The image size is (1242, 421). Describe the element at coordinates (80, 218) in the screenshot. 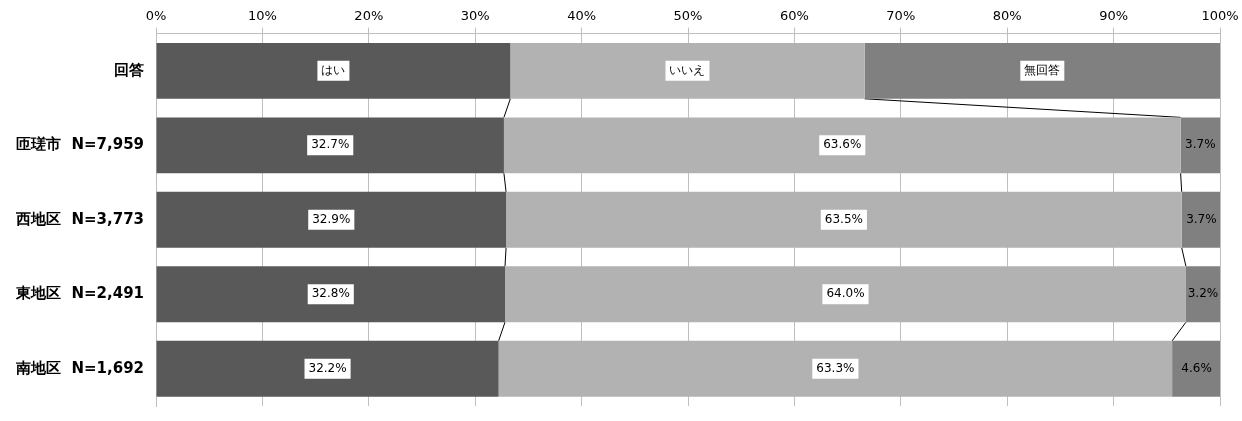

I see `y-tick-label: 西地区 N=3,773` at that location.